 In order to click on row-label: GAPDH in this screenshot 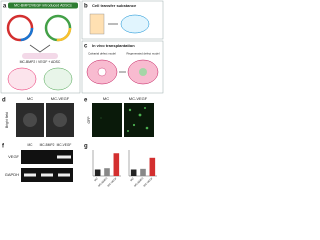, I will do `click(12, 174)`.